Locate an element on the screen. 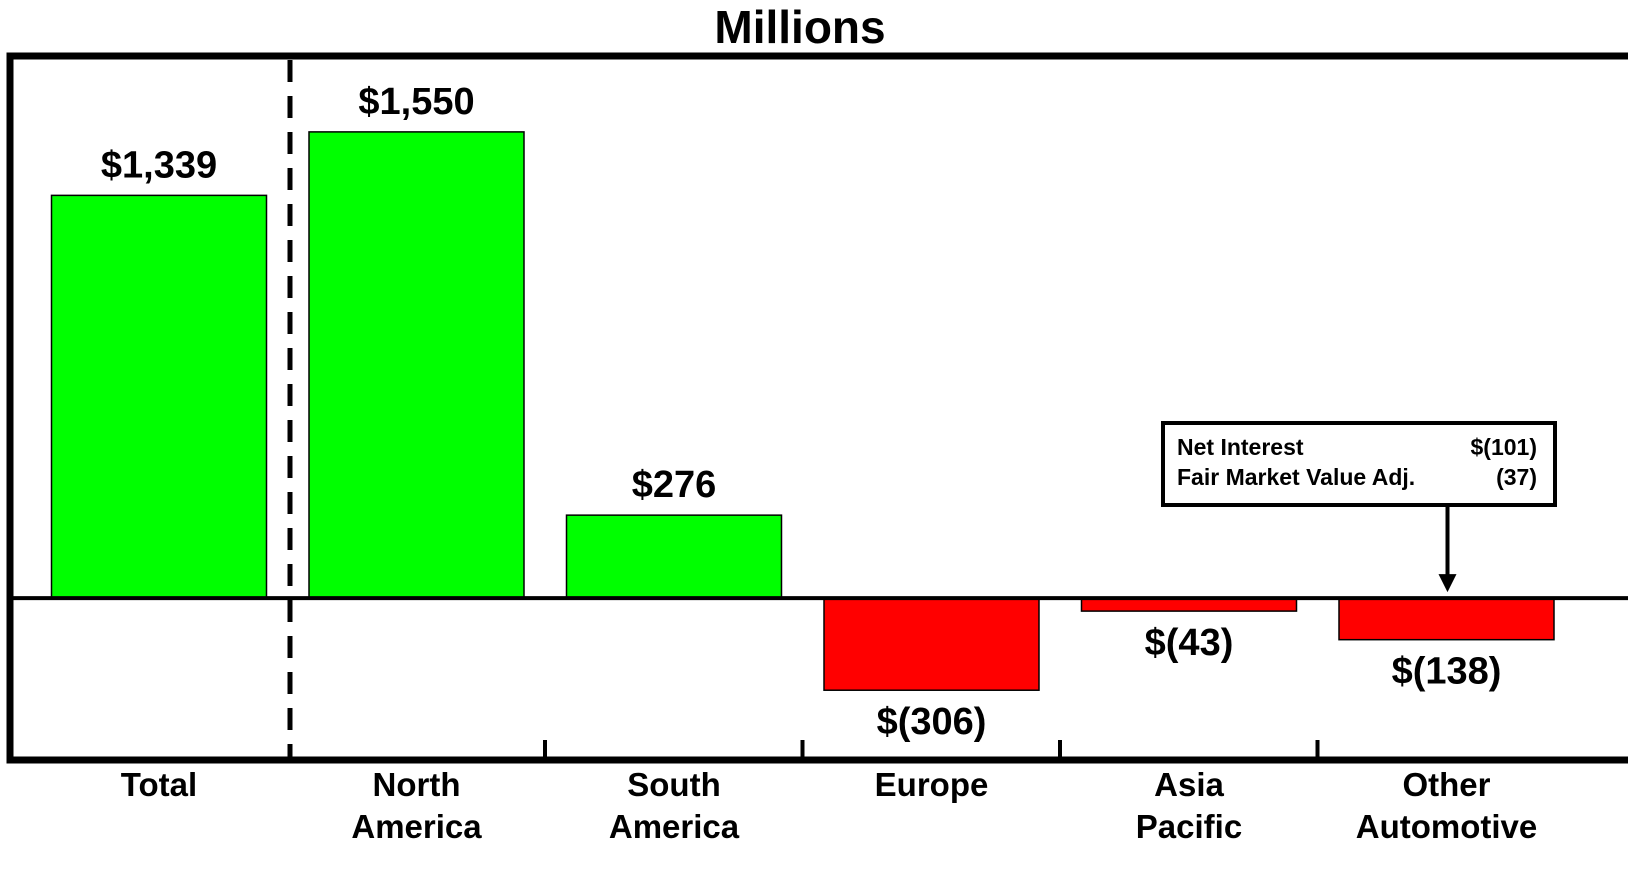  category-label-0: Total is located at coordinates (159, 784).